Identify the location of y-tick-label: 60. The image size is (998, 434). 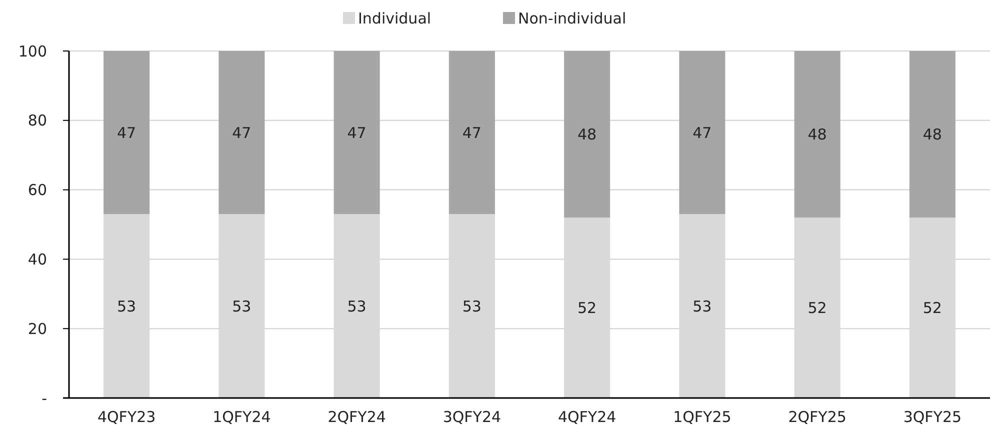
(37, 190).